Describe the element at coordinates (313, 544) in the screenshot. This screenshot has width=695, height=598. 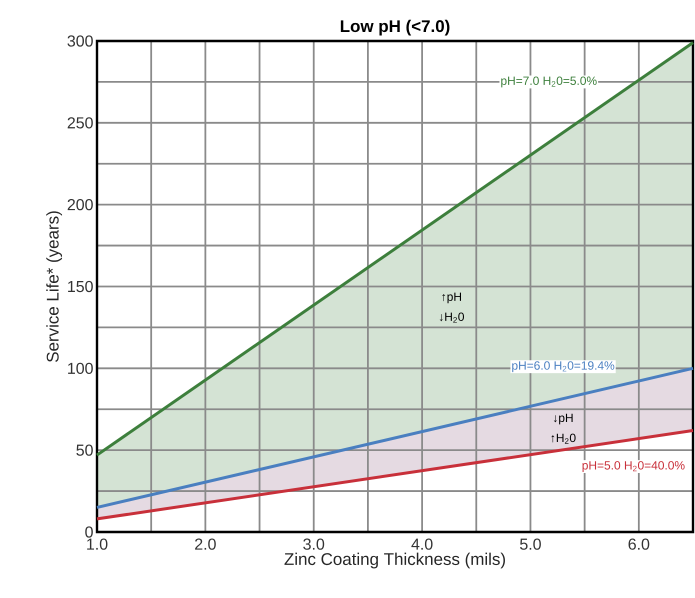
I see `x-tick-label: 3.0` at that location.